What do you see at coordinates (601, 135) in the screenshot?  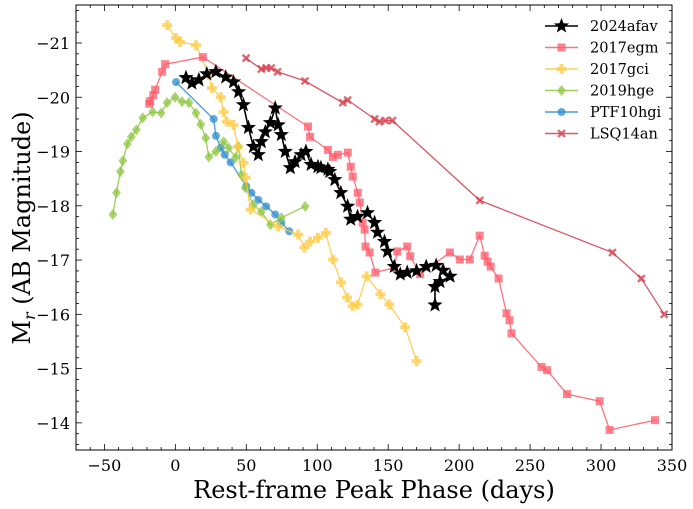 I see `legend-item-LSQ14an: LSQ14an` at bounding box center [601, 135].